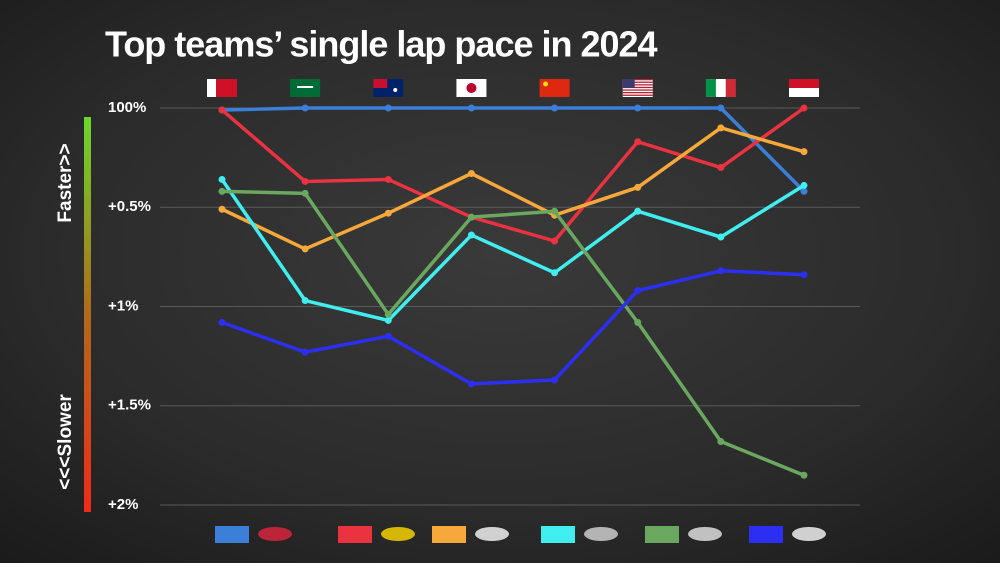  I want to click on y-tick-label: +1%, so click(123, 305).